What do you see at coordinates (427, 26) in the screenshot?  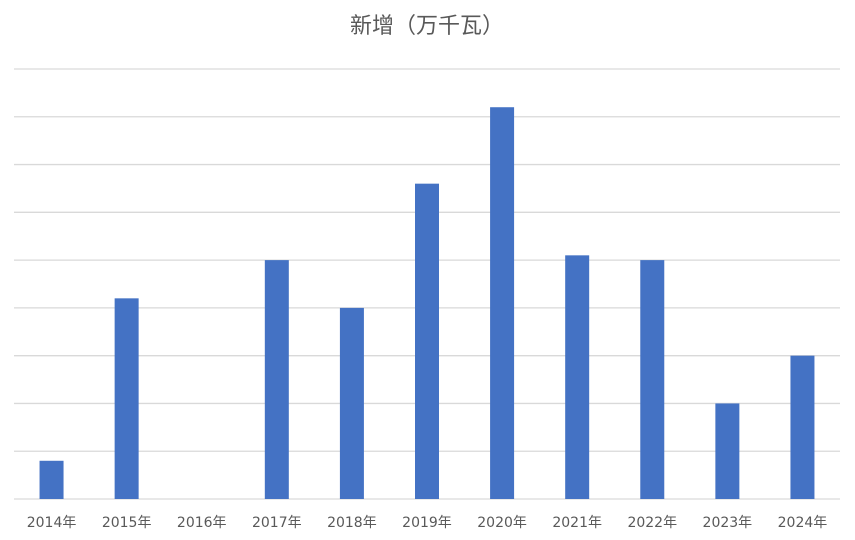 I see `chart-title: 新增（万千瓦）` at bounding box center [427, 26].